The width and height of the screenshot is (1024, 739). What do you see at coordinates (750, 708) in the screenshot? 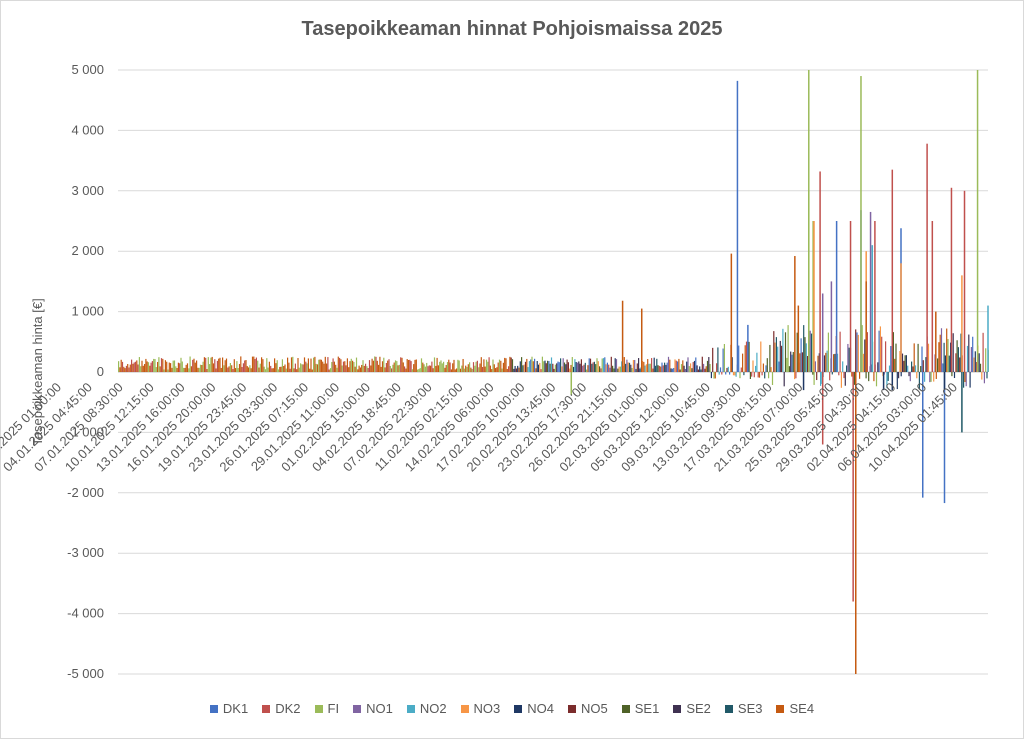
I see `legend-label: SE3` at bounding box center [750, 708].